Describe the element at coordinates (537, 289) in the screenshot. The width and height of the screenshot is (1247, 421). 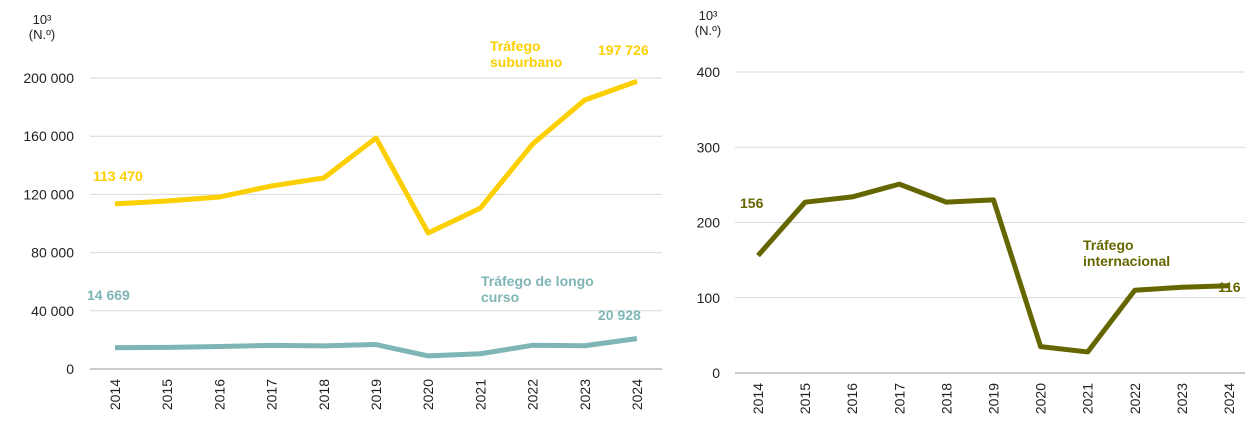
I see `series-label: Tráfego de longo curso` at that location.